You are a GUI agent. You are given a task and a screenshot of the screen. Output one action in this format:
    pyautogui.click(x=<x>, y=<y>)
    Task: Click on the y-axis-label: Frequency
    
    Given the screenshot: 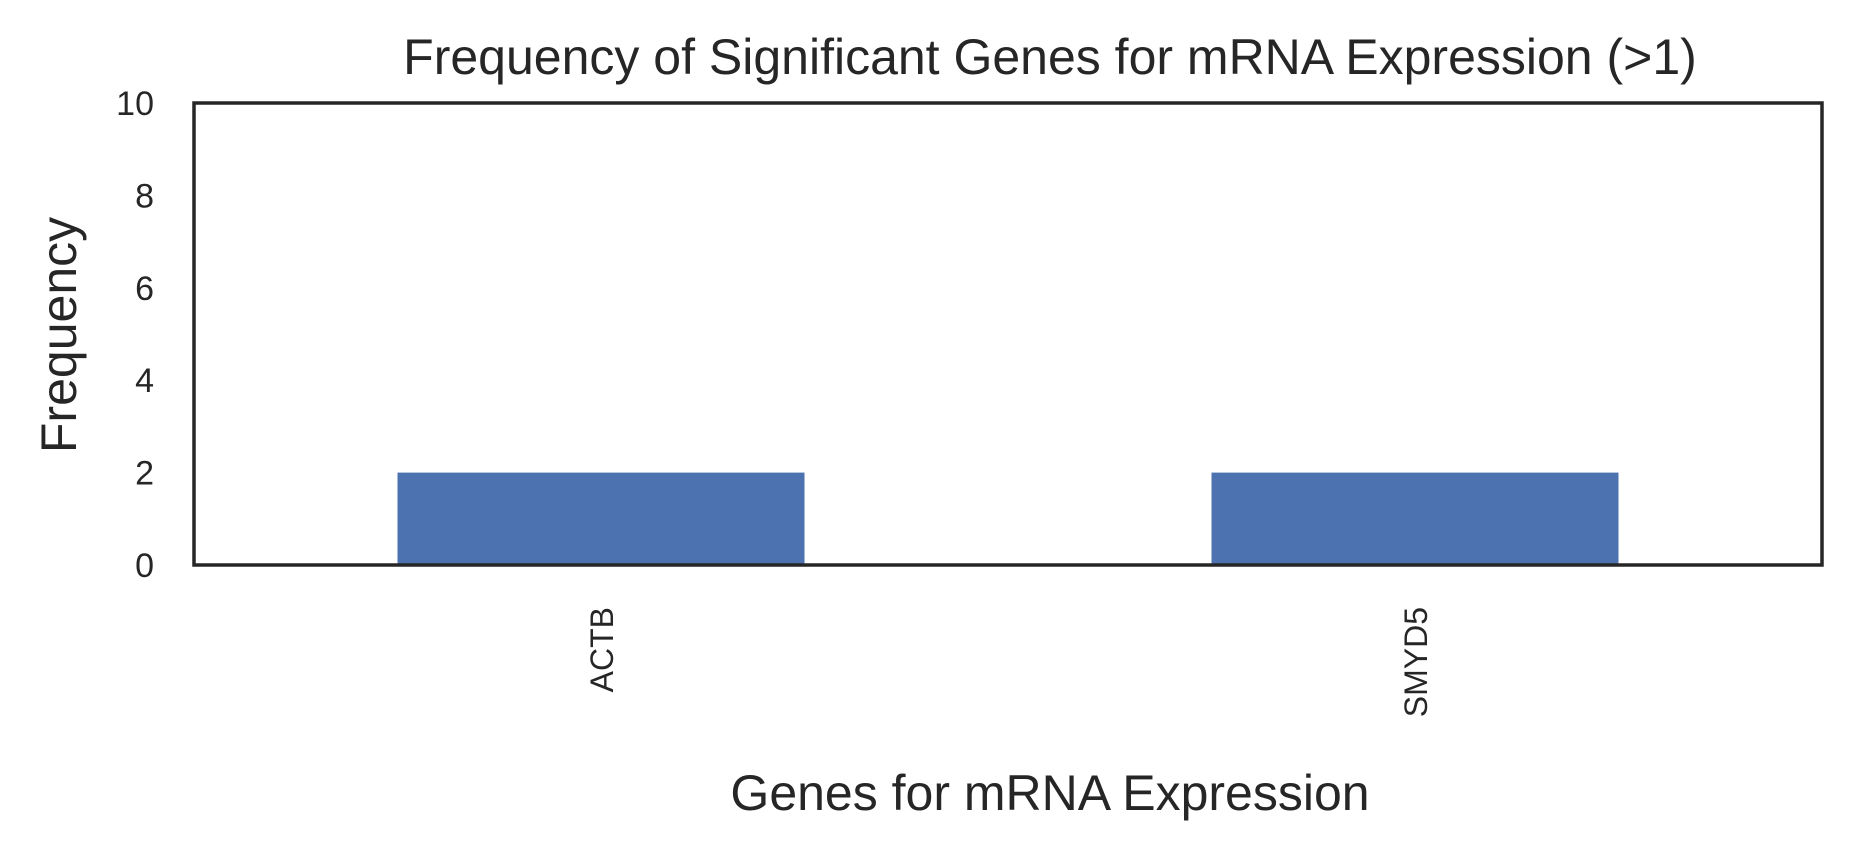 What is the action you would take?
    pyautogui.click(x=59, y=335)
    